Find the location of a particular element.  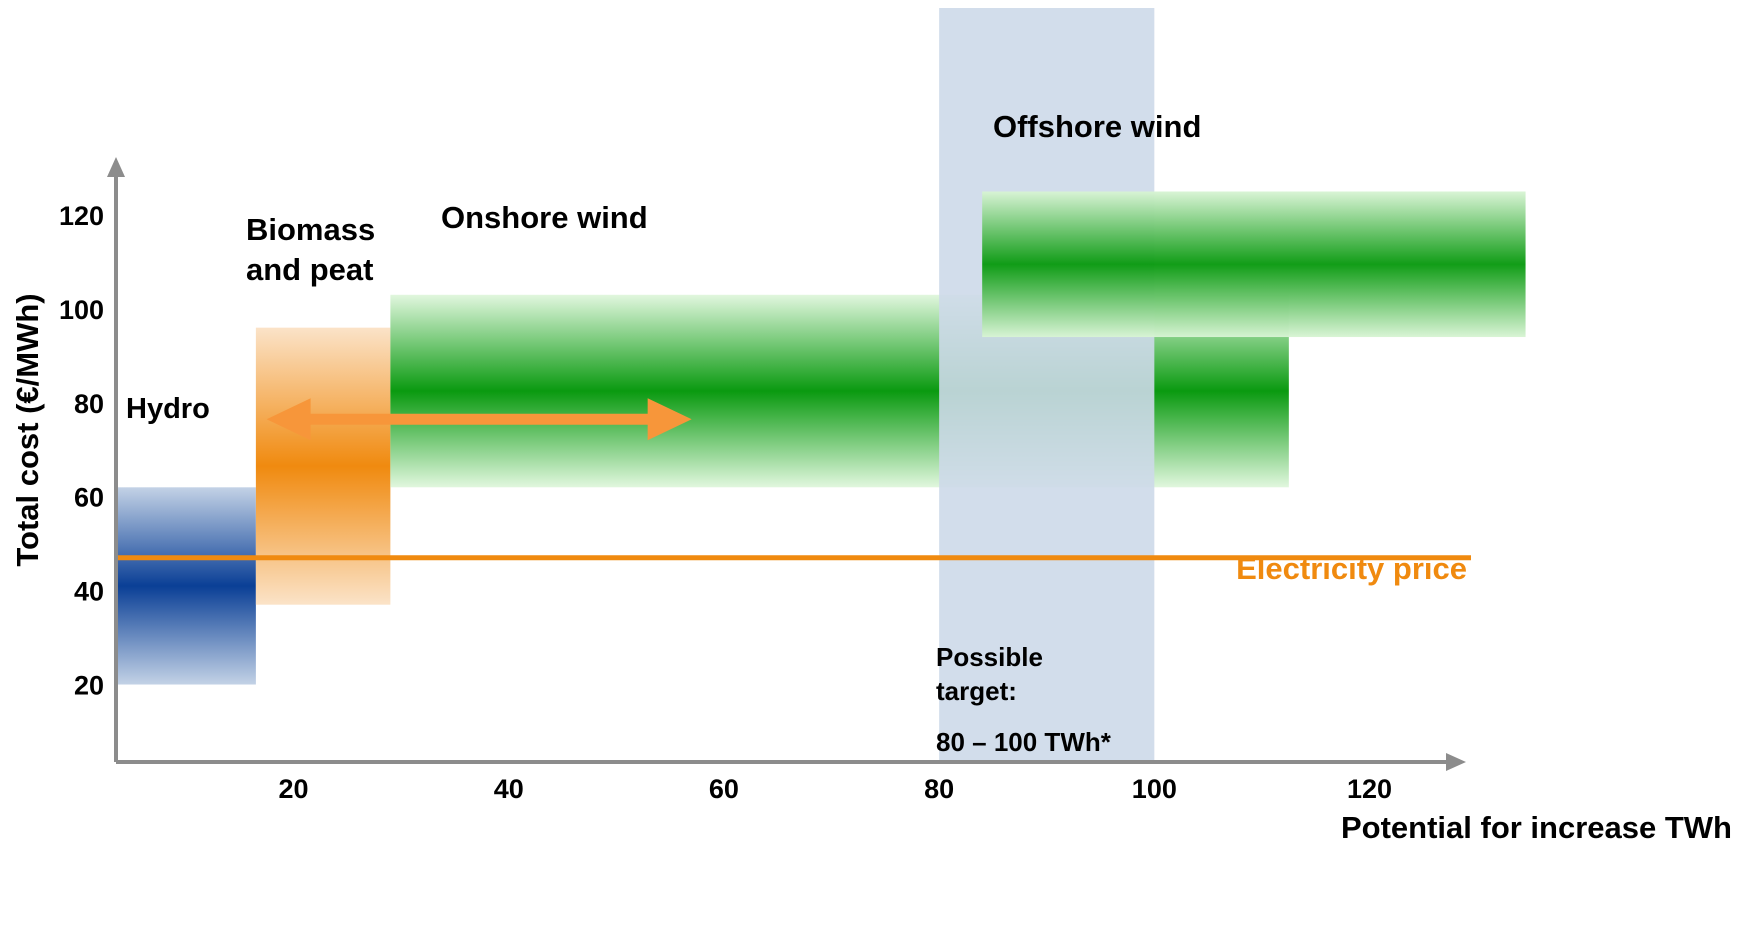

x-tick-label: 40 is located at coordinates (509, 789).